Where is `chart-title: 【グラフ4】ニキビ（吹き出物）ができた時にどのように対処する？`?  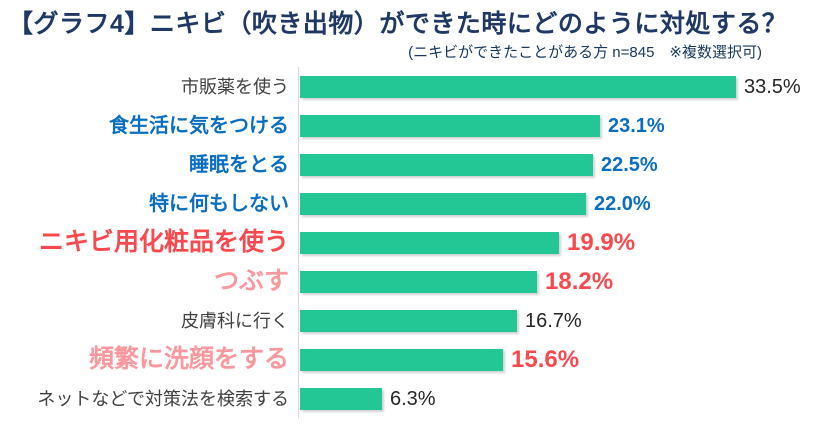 chart-title: 【グラフ4】ニキビ（吹き出物）ができた時にどのように対処する？ is located at coordinates (398, 24).